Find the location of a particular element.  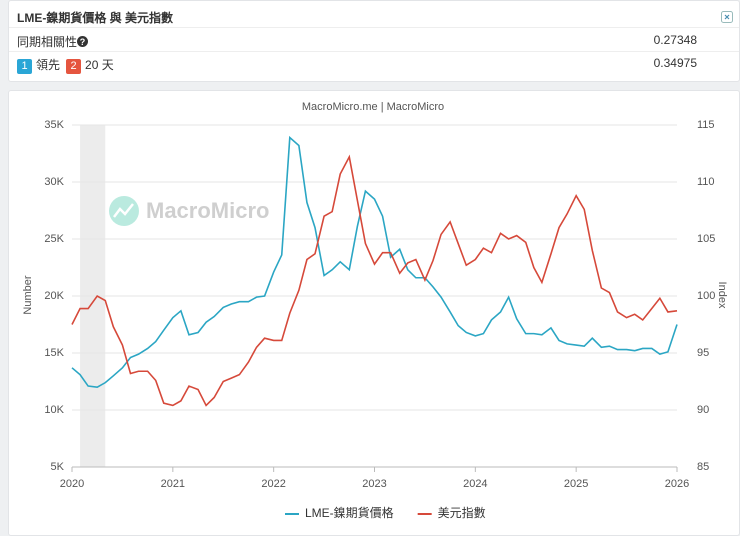

row-value: 0.34975 is located at coordinates (675, 63).